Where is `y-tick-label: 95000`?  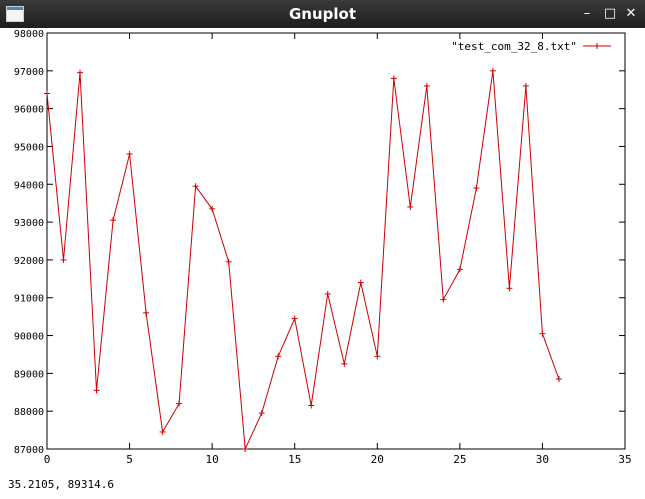 y-tick-label: 95000 is located at coordinates (29, 147).